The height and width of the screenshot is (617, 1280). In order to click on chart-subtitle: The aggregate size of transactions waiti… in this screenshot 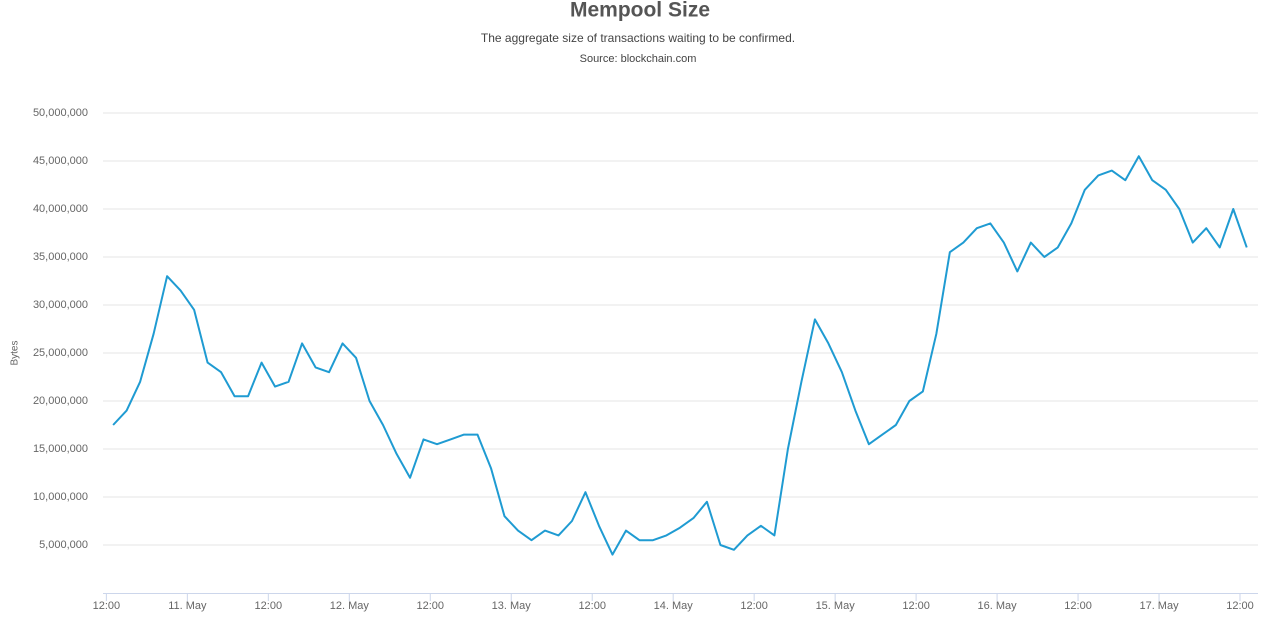, I will do `click(638, 38)`.